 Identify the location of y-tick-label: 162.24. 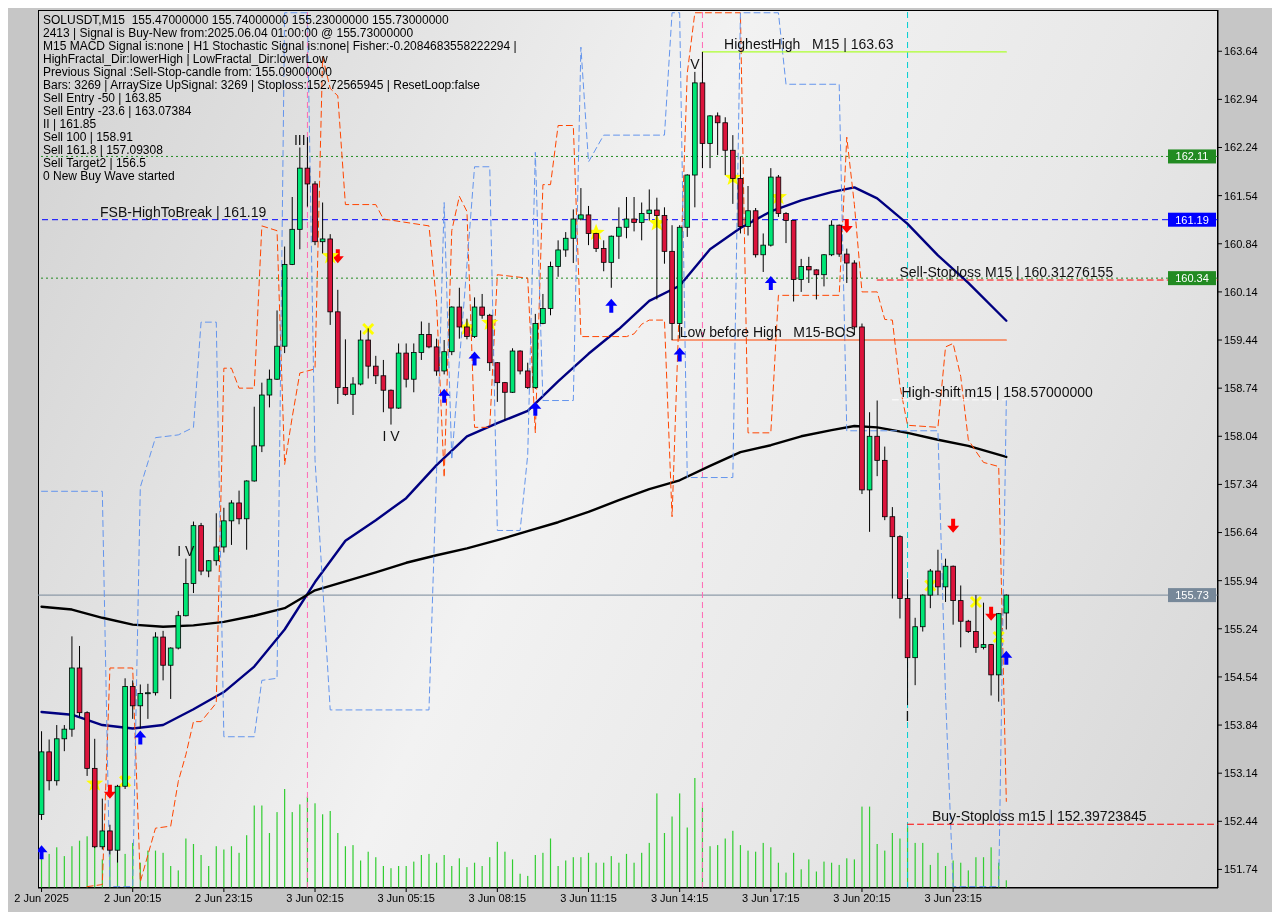
(1241, 147).